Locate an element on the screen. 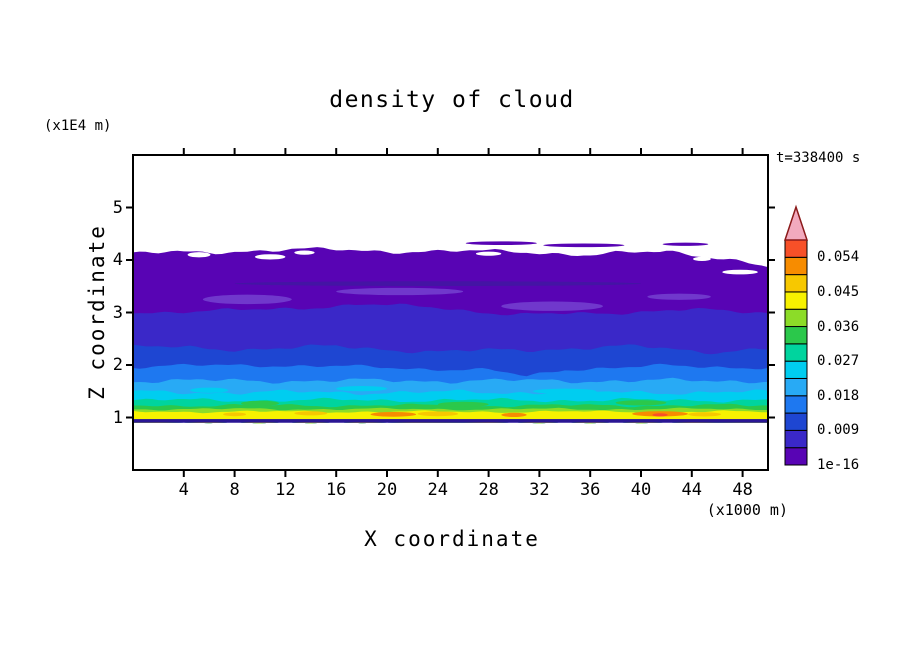  x-tick-label: 28 is located at coordinates (488, 490).